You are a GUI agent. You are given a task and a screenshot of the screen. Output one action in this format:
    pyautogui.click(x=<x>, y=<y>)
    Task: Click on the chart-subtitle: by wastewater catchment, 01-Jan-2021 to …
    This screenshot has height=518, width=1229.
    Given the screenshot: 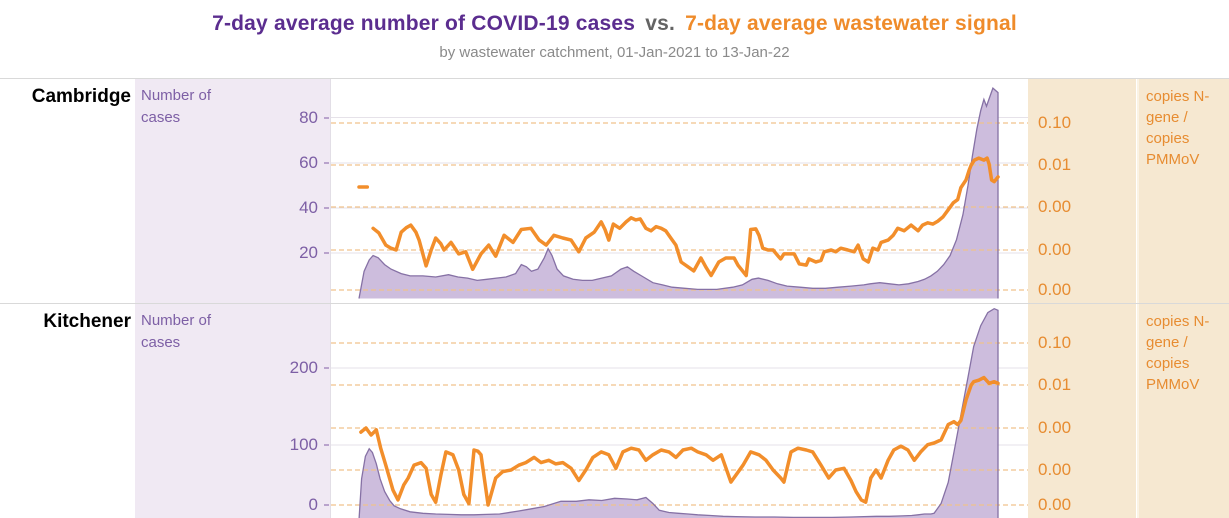 What is the action you would take?
    pyautogui.click(x=614, y=52)
    